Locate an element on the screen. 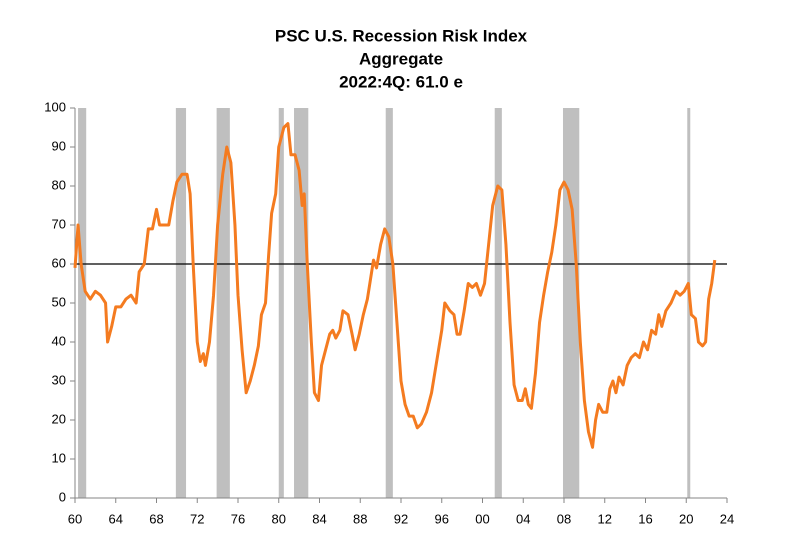 The height and width of the screenshot is (553, 792). x-tick-label: 60 is located at coordinates (75, 518).